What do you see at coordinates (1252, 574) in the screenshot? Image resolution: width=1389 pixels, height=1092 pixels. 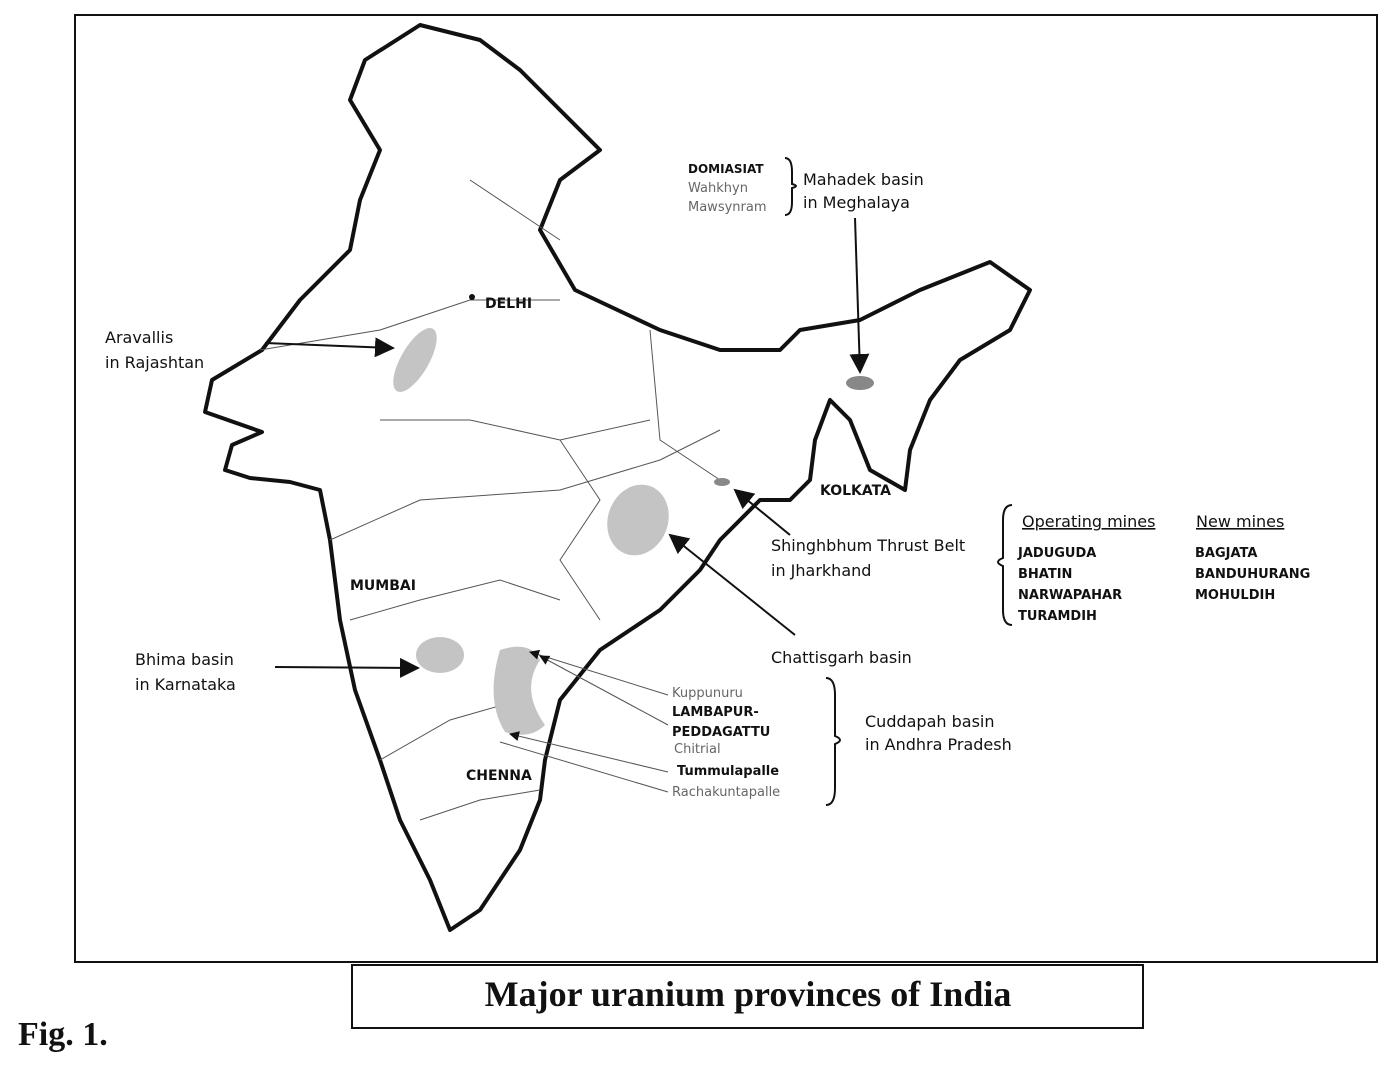 I see `mine: BANDUHURANG` at bounding box center [1252, 574].